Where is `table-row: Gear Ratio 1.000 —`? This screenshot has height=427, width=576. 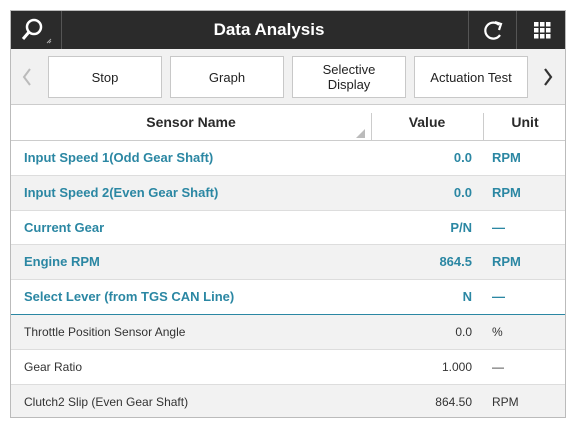 table-row: Gear Ratio 1.000 — is located at coordinates (288, 367).